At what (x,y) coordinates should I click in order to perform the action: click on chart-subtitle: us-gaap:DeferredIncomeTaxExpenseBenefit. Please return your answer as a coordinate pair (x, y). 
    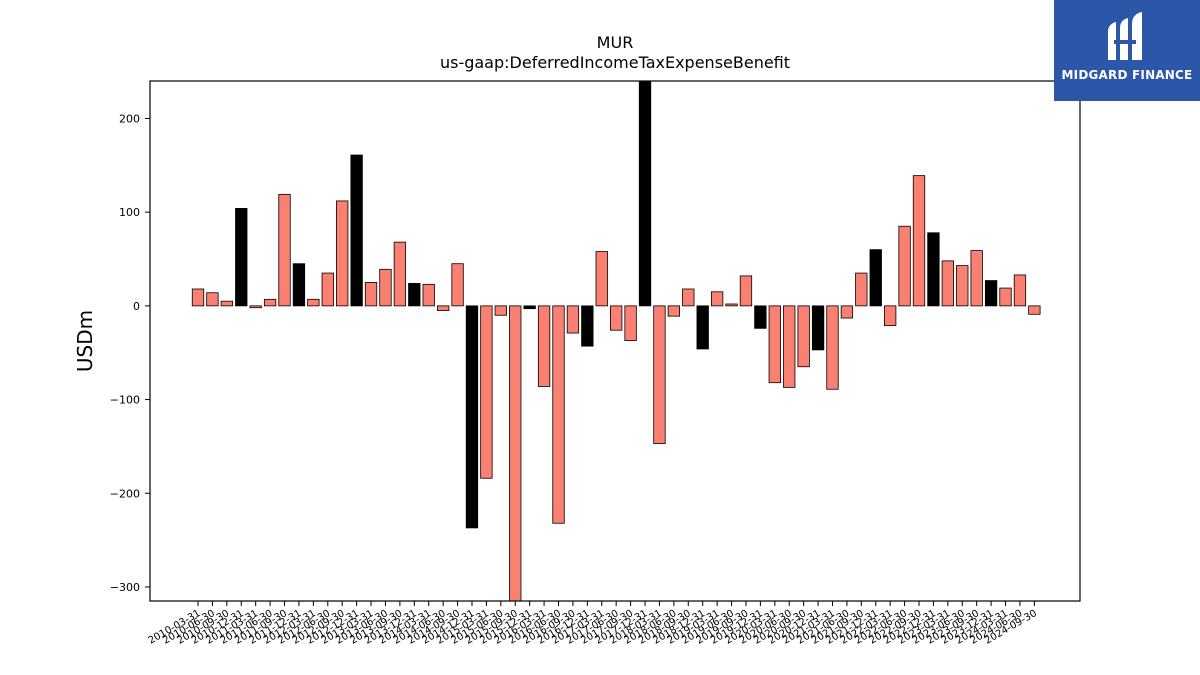
    Looking at the image, I should click on (615, 62).